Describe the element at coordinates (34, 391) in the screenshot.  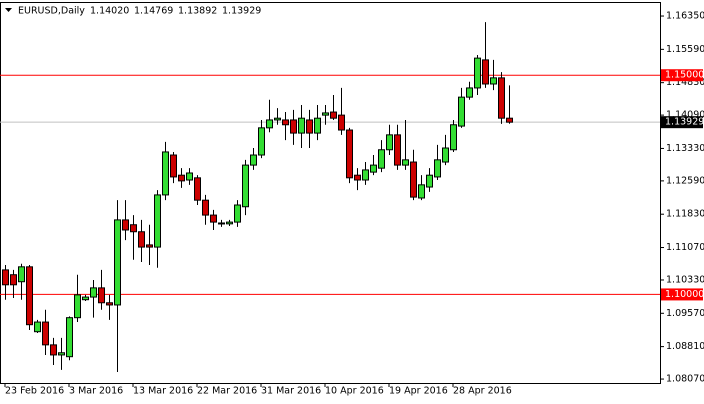
I see `x-tick-label: 23 Feb 2016` at that location.